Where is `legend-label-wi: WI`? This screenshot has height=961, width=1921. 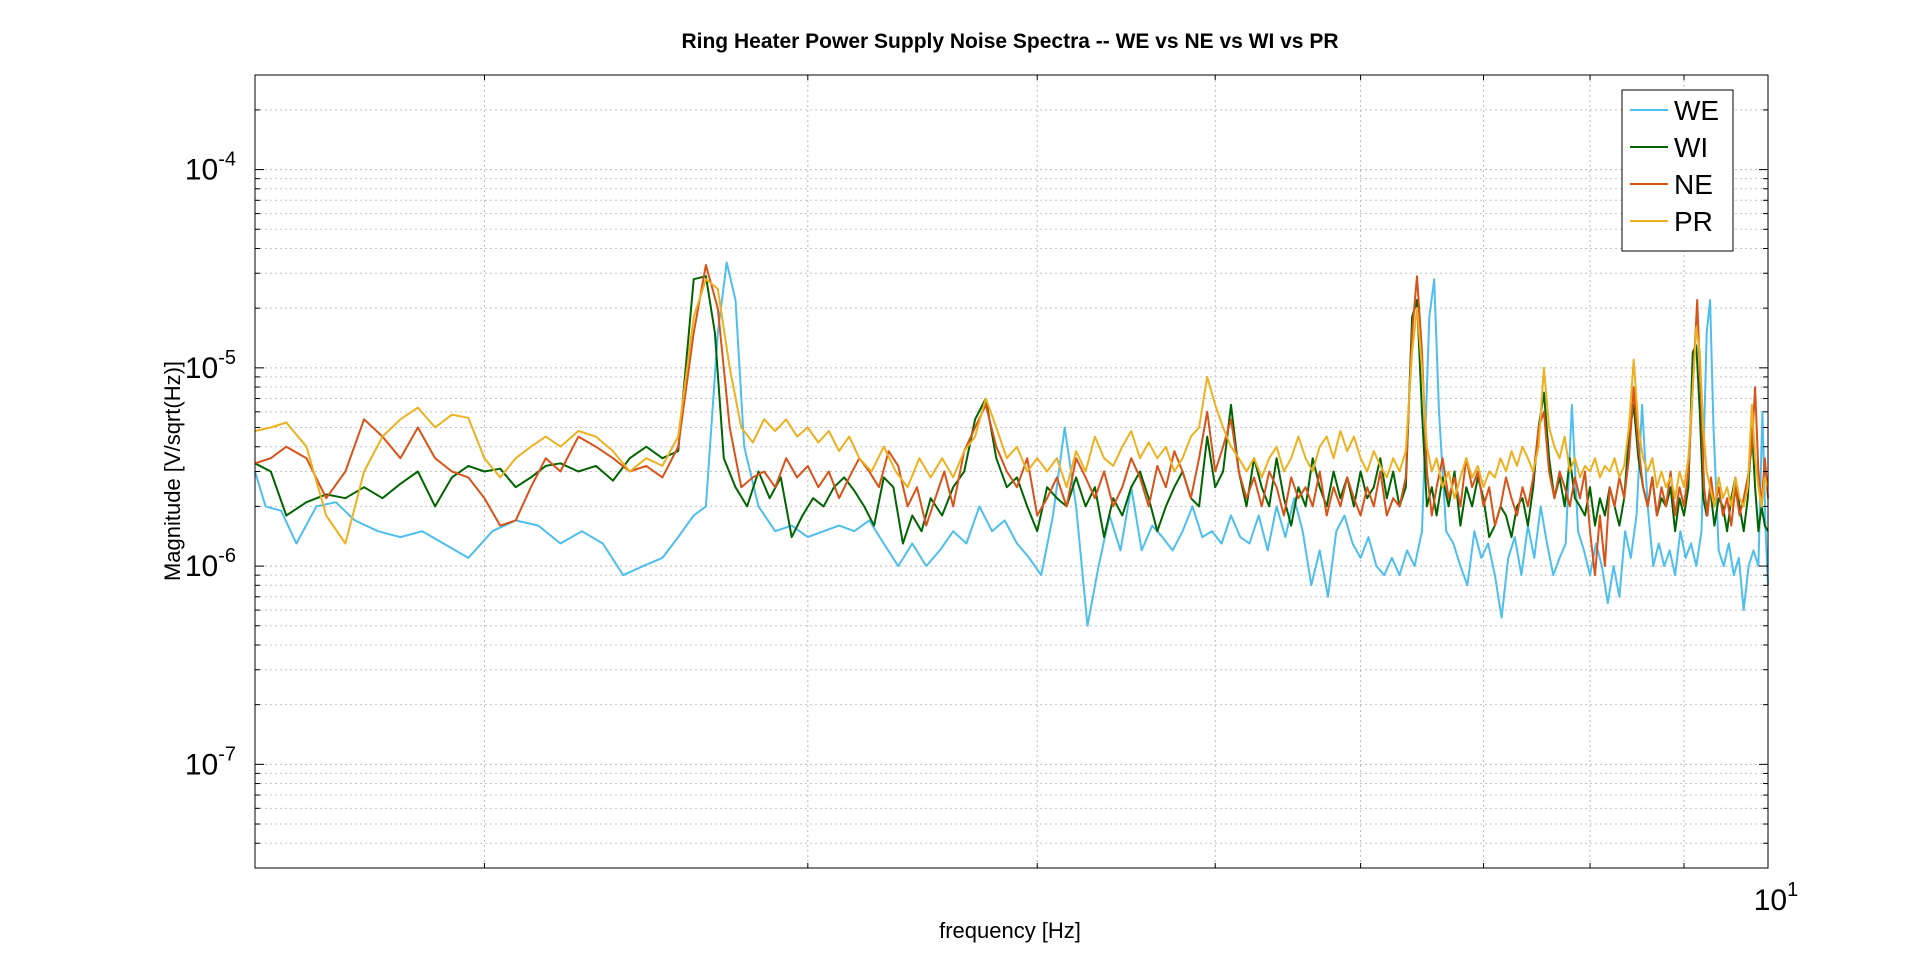
legend-label-wi: WI is located at coordinates (1691, 147).